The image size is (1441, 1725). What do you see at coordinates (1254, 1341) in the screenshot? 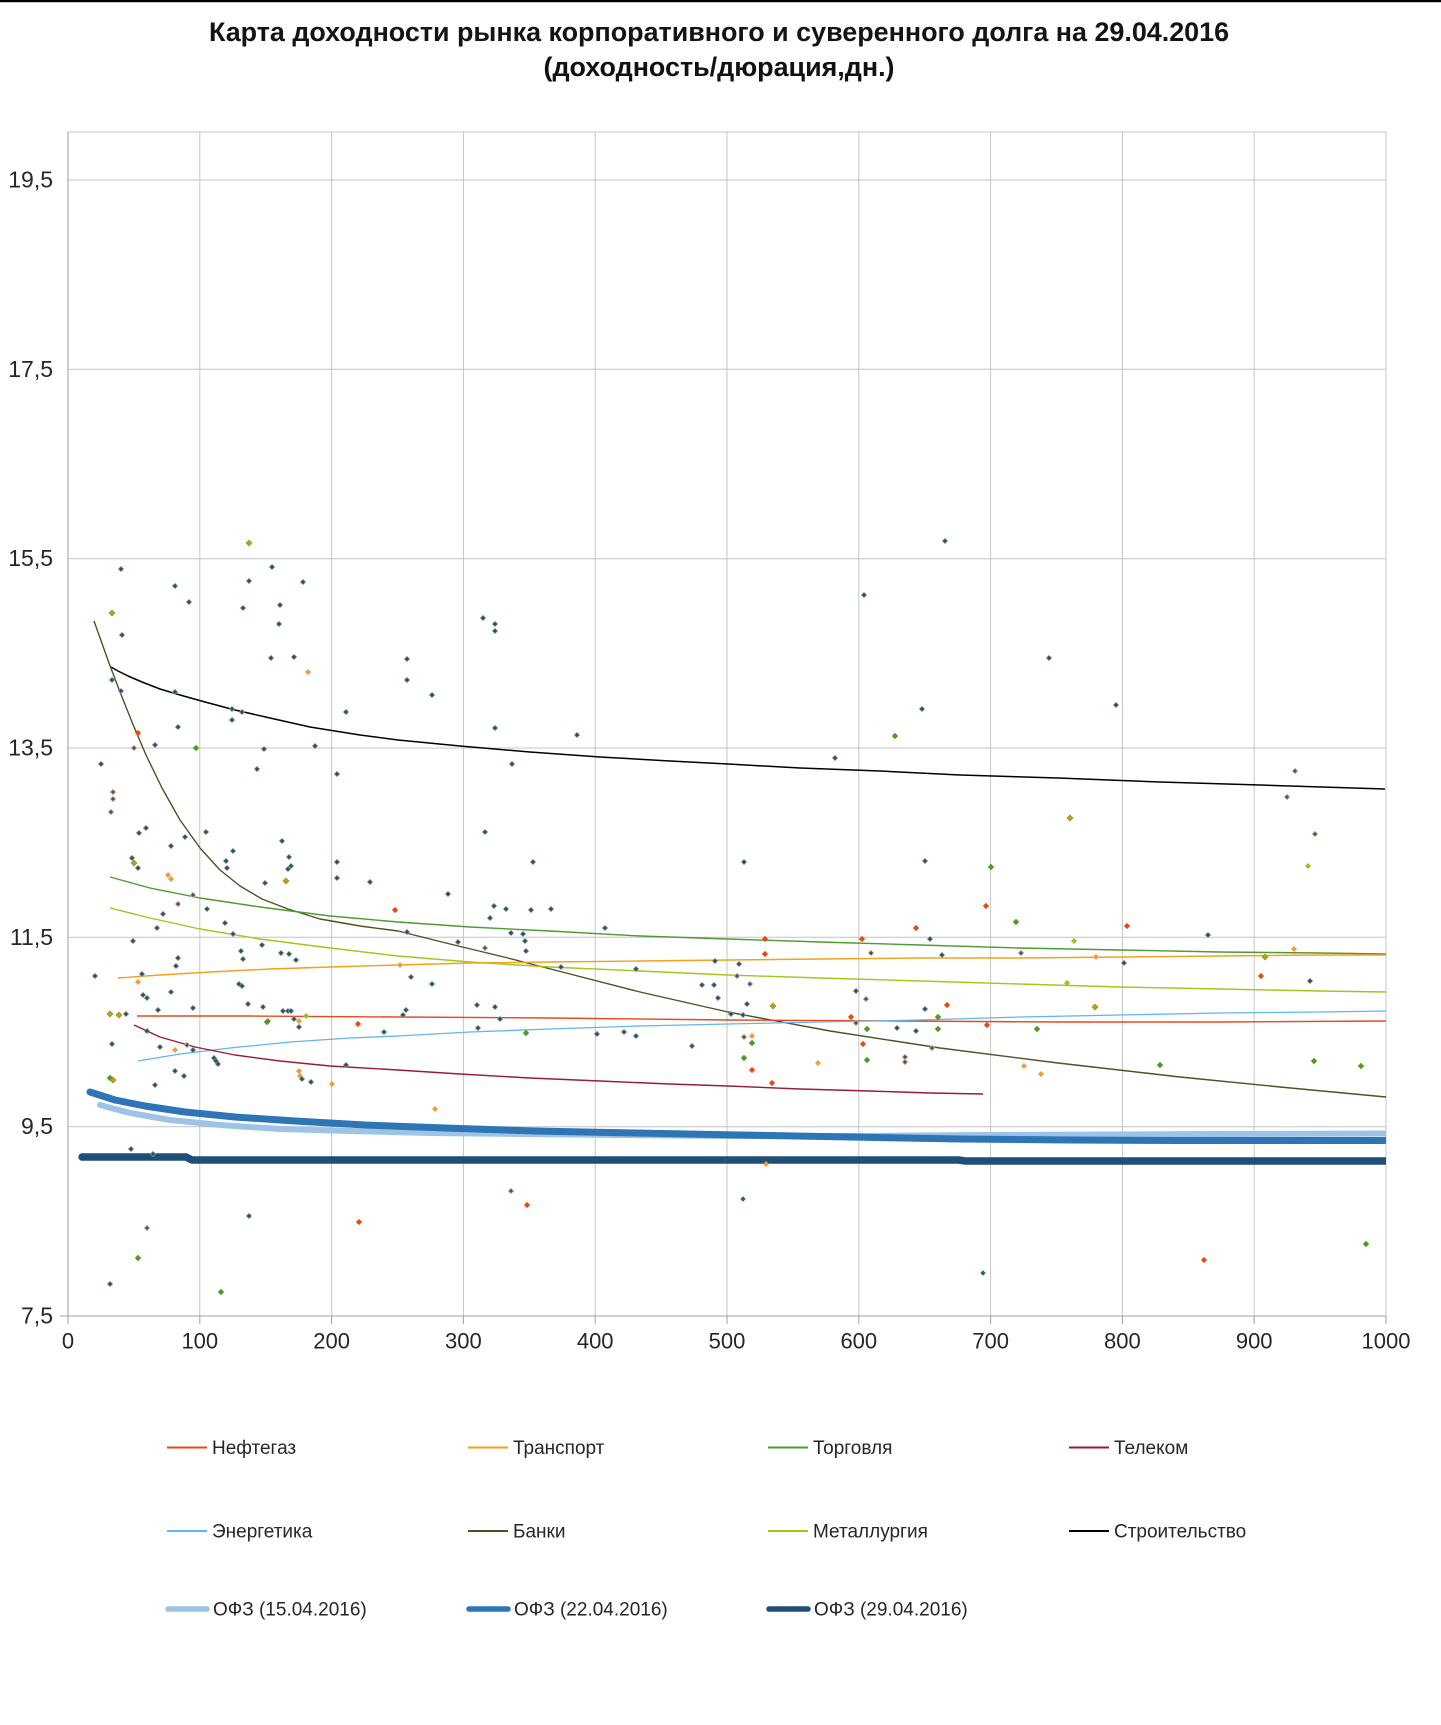
I see `svg-text: 900` at bounding box center [1254, 1341].